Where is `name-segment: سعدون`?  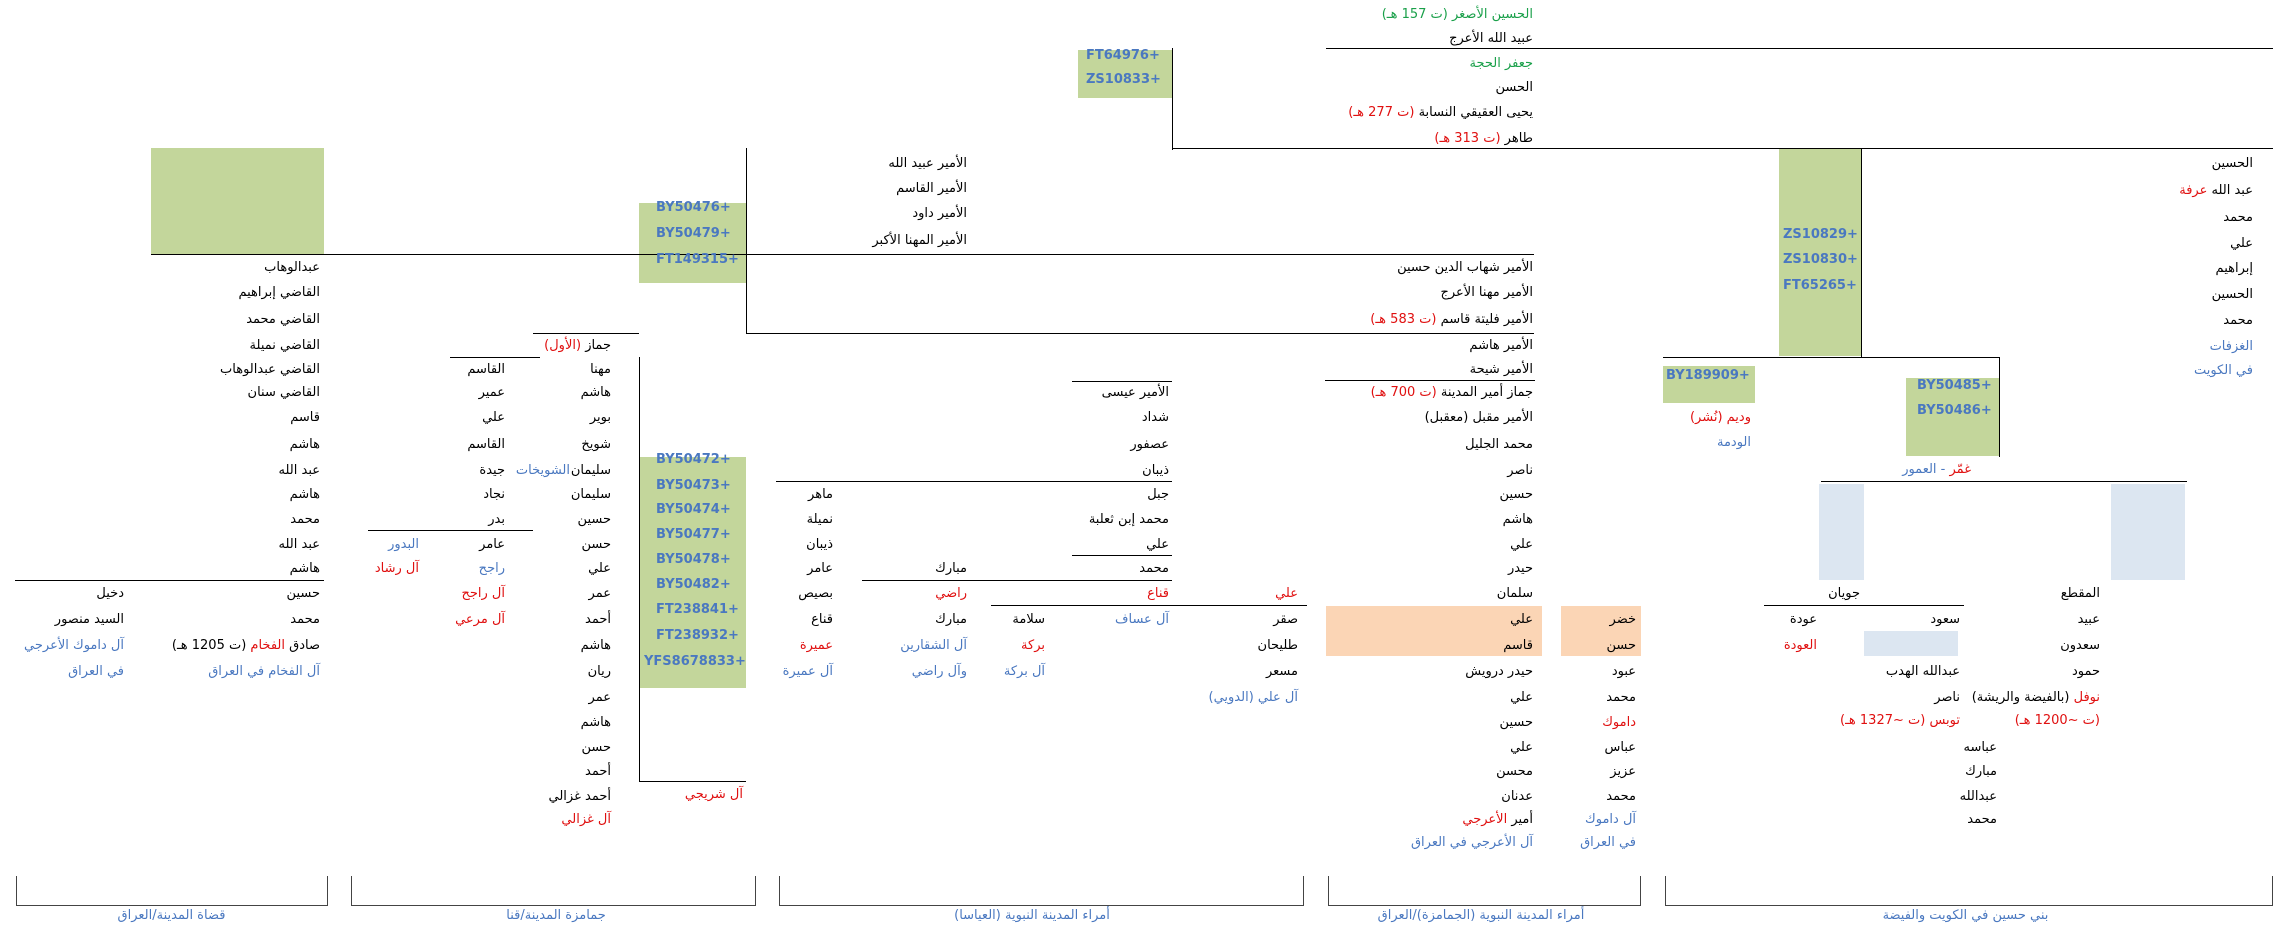 name-segment: سعدون is located at coordinates (2080, 645).